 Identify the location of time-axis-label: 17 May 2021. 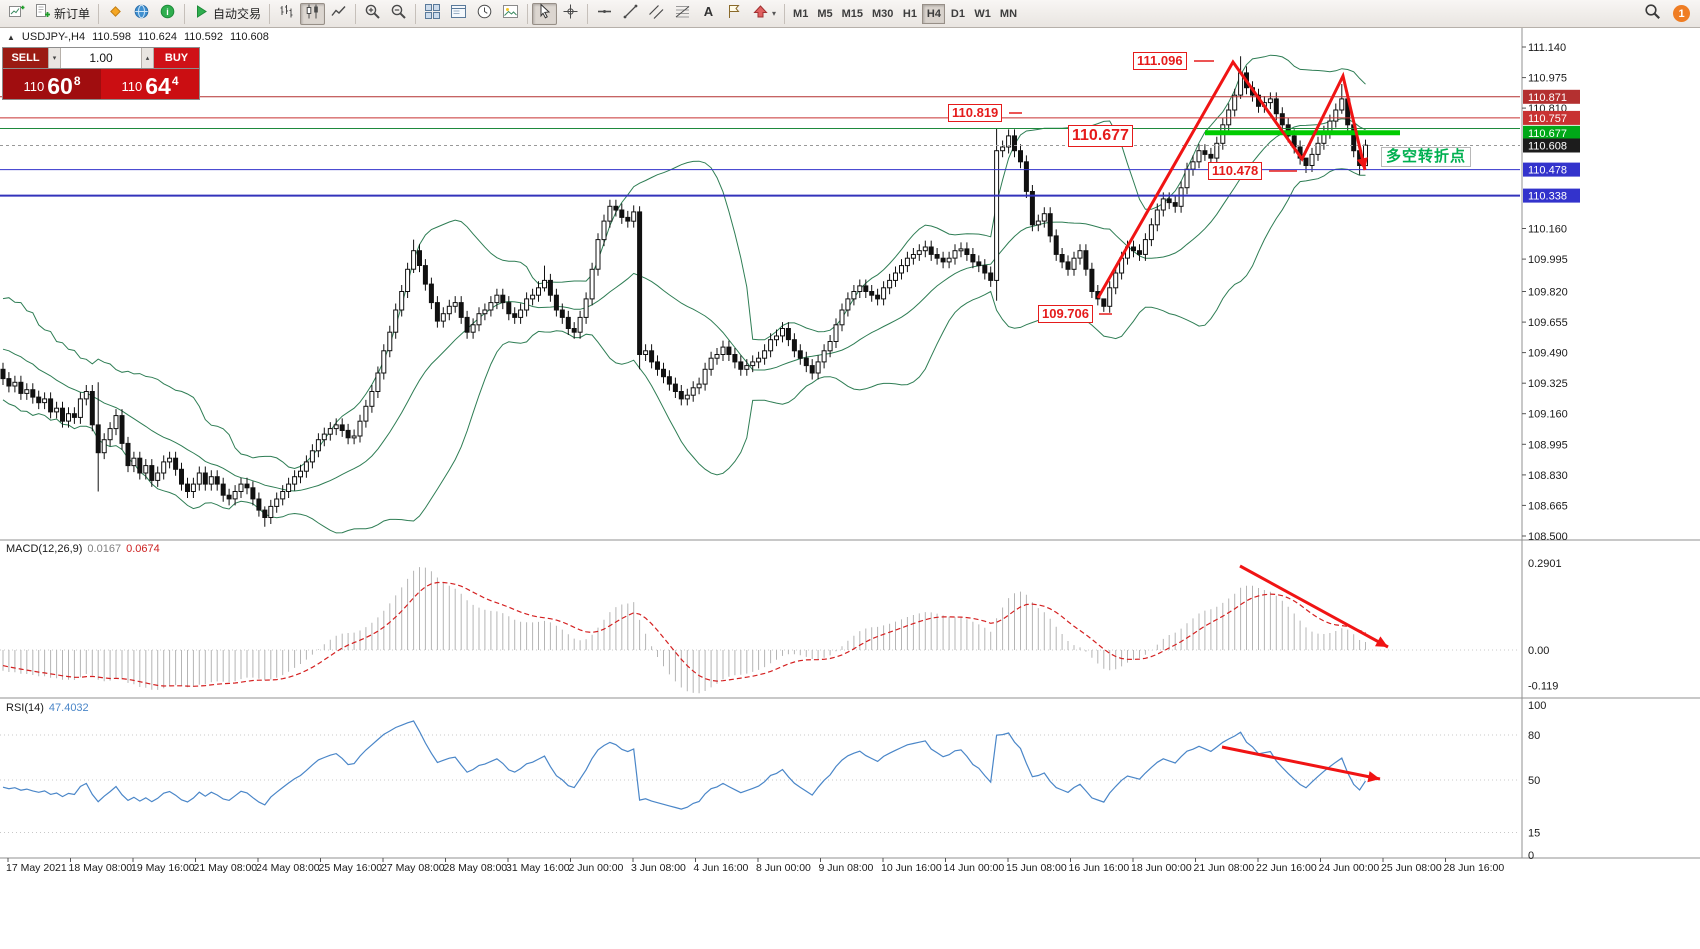
(36, 868).